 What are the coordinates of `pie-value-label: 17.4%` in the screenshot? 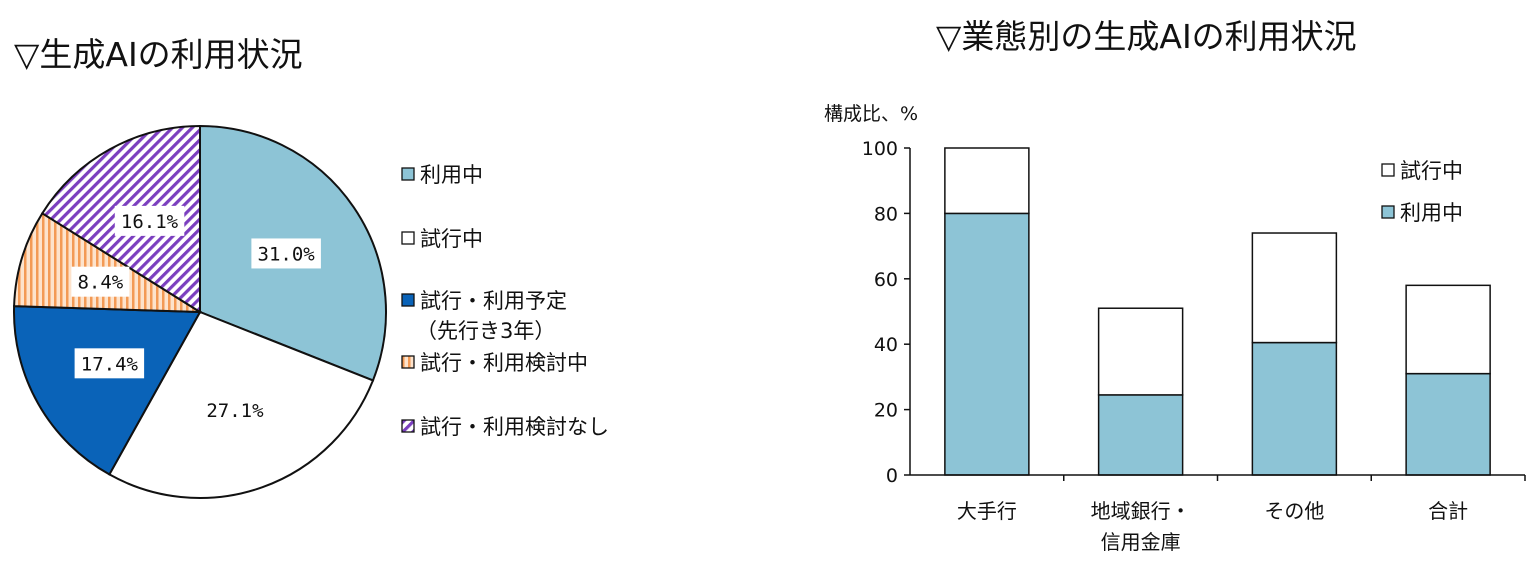 It's located at (110, 364).